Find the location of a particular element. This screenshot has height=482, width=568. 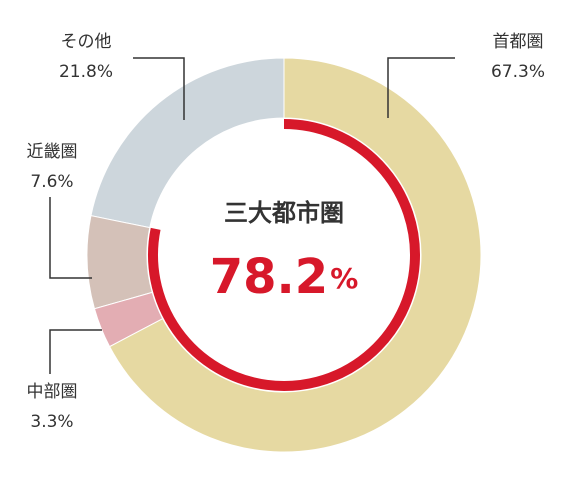

category-label: 首都圏 is located at coordinates (518, 42).